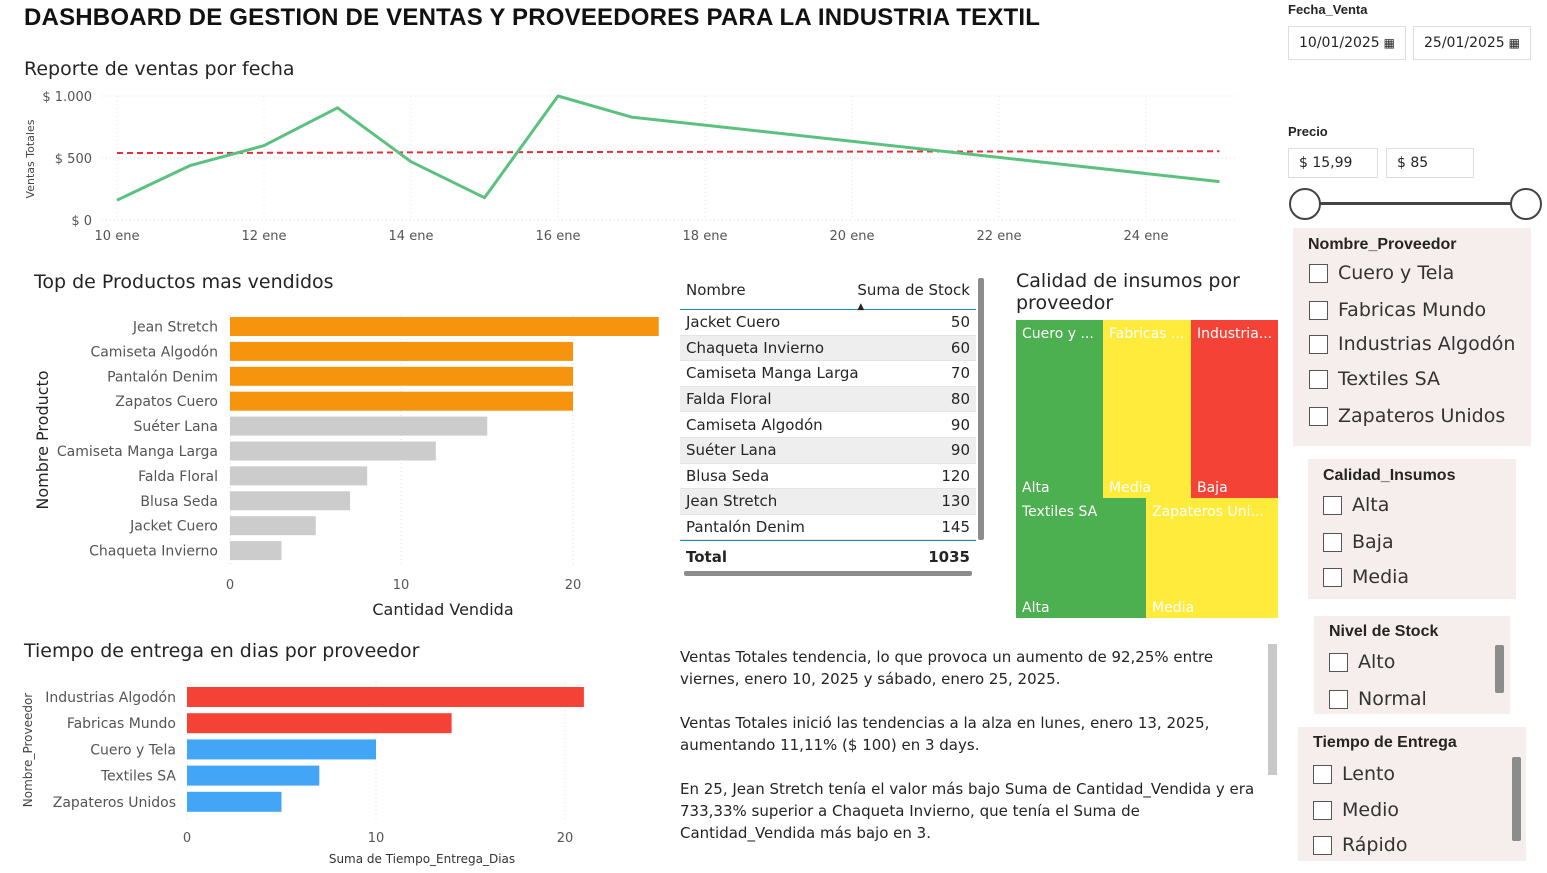 The image size is (1547, 873). What do you see at coordinates (772, 373) in the screenshot?
I see `cell-nombre: Camiseta Manga Larga` at bounding box center [772, 373].